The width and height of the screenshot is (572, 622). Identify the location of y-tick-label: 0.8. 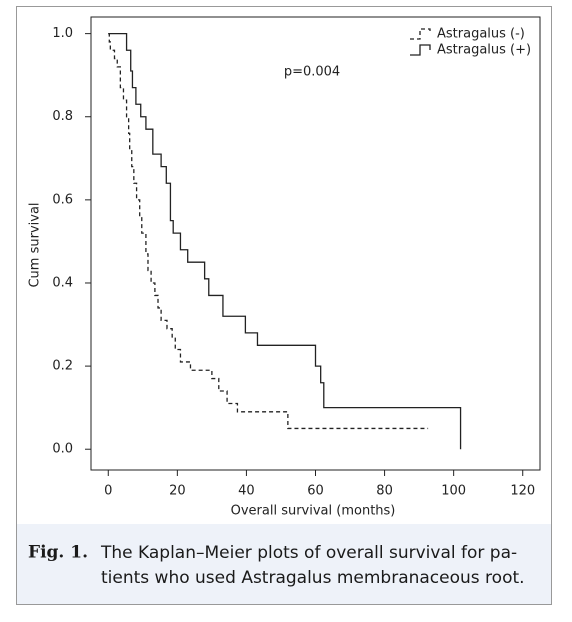
(62, 116).